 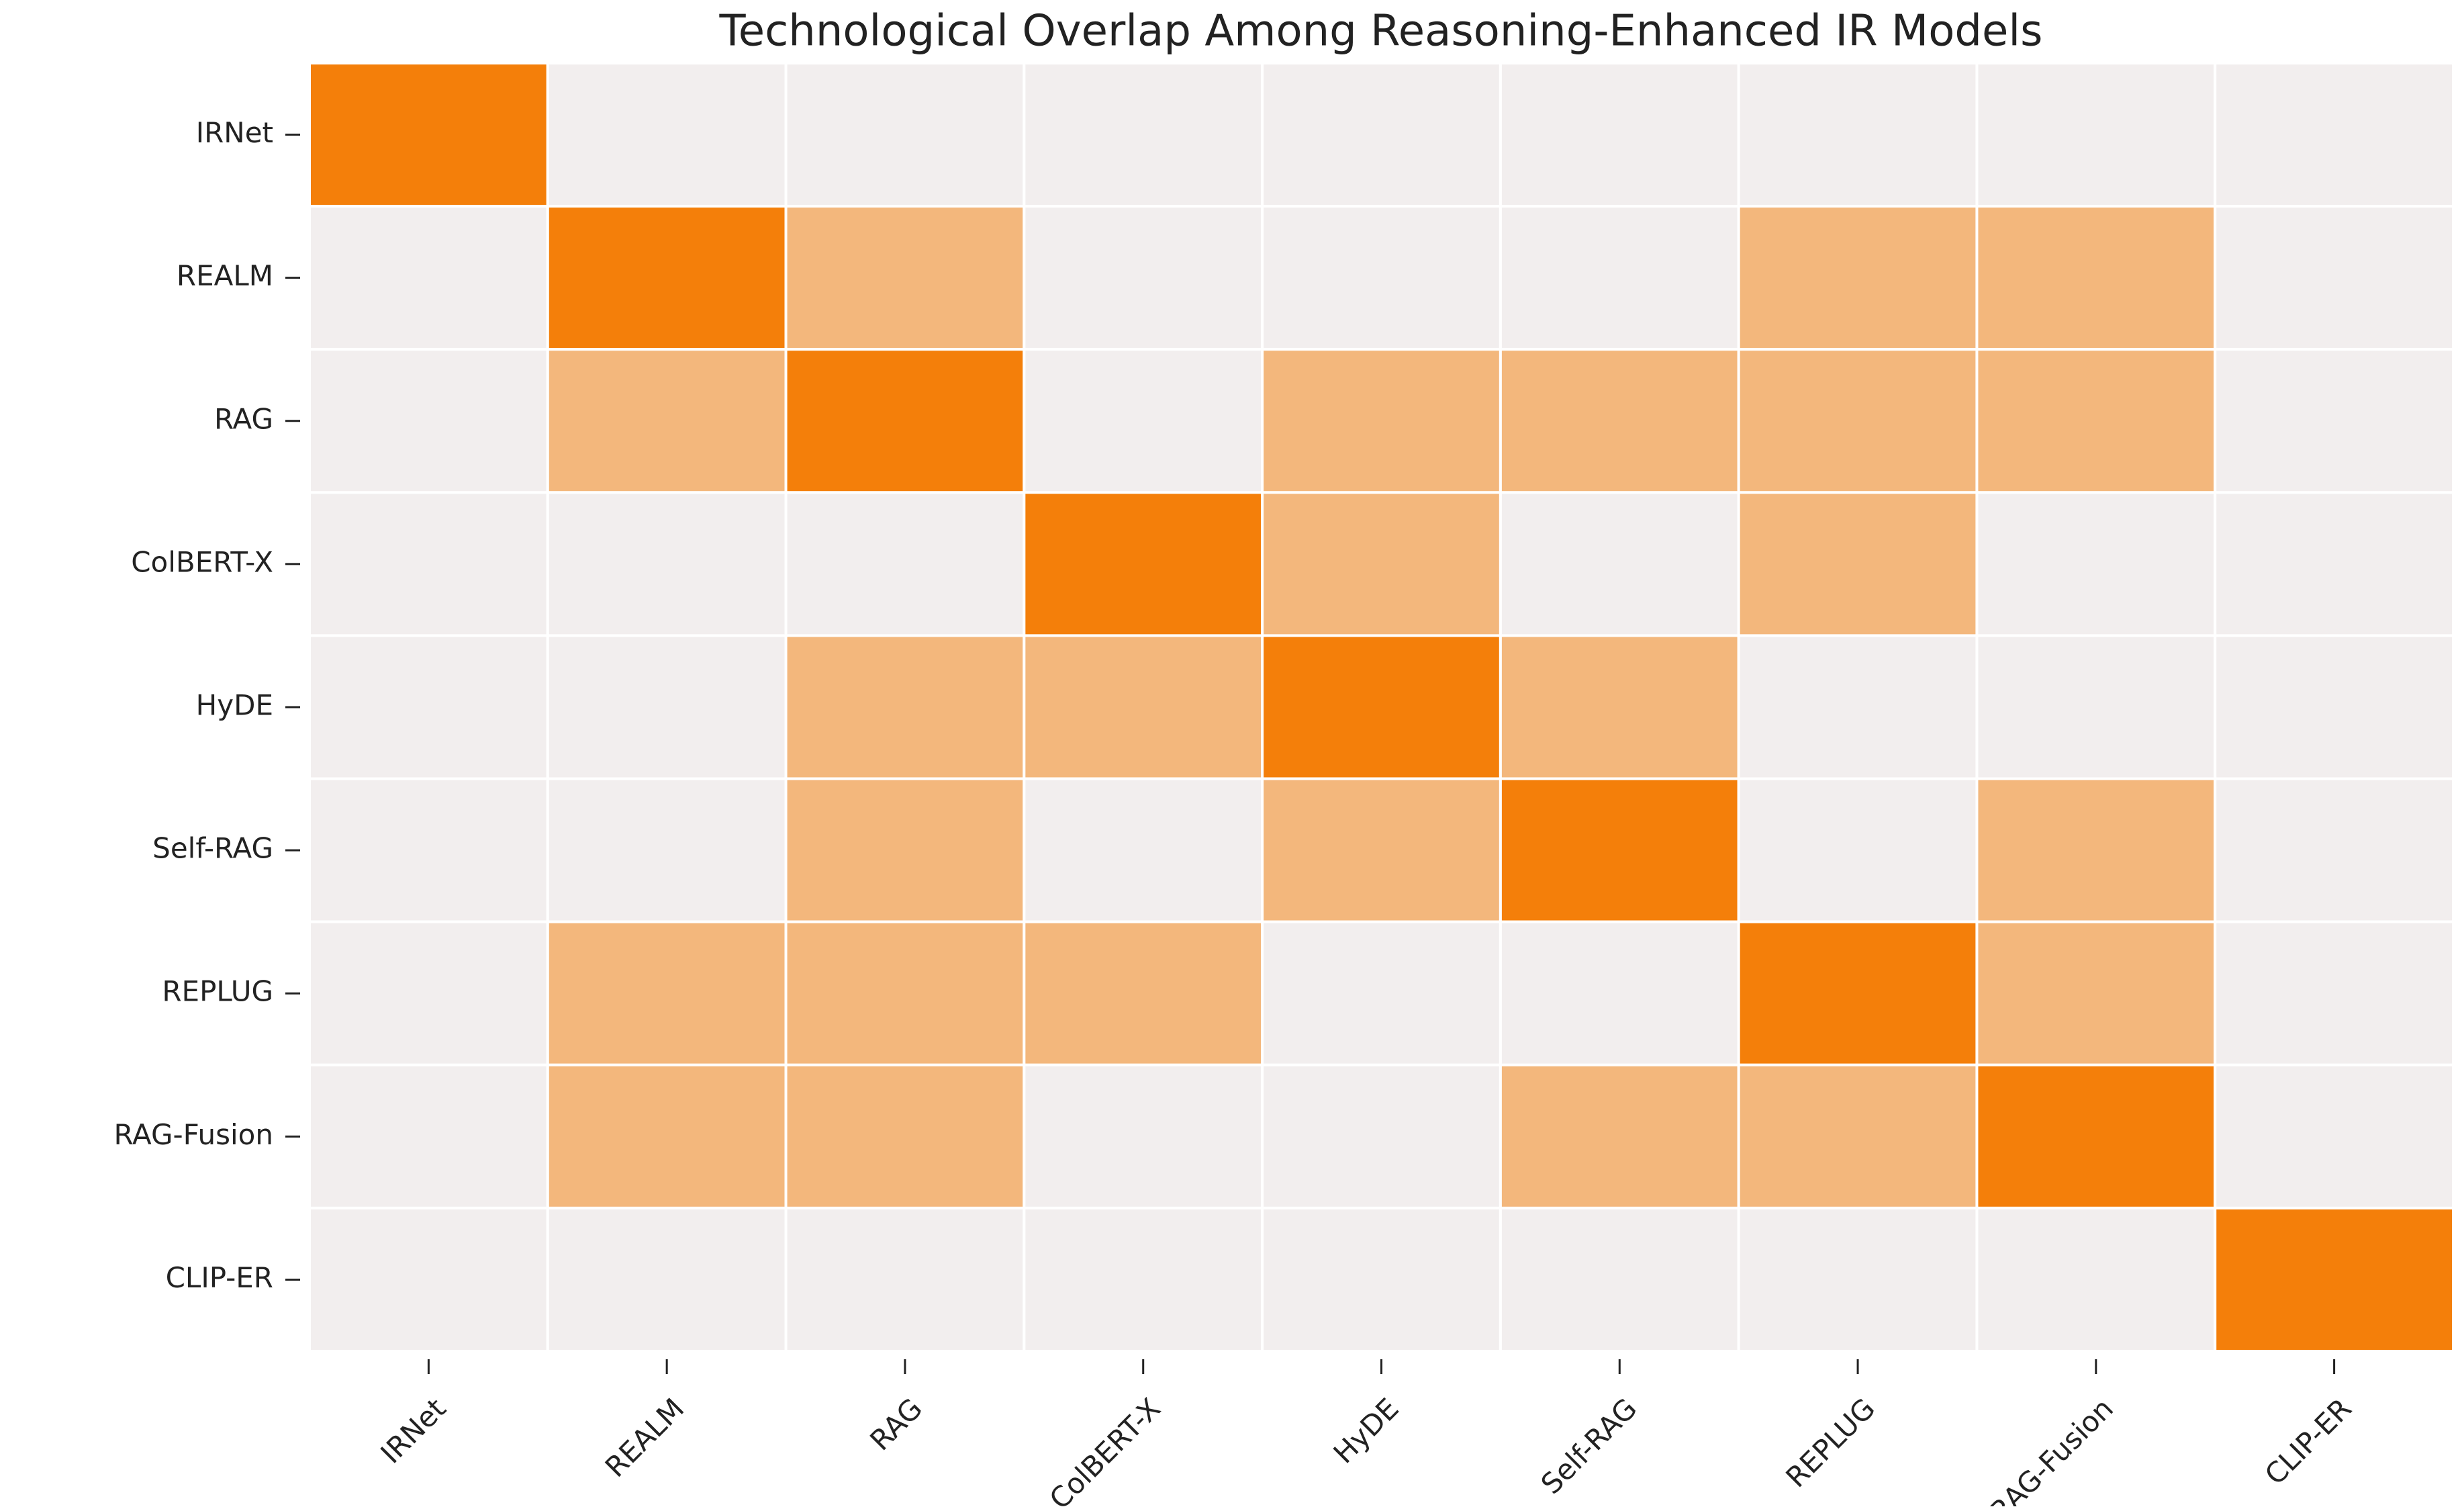 I want to click on x-tick-label: REPLUG, so click(x=1830, y=1443).